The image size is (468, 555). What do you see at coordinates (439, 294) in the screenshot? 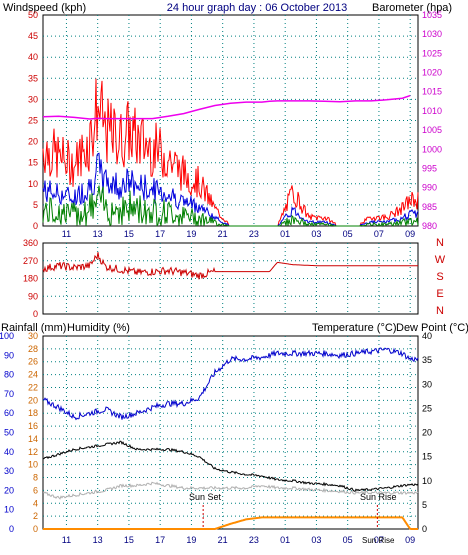
I see `compass-label: E` at bounding box center [439, 294].